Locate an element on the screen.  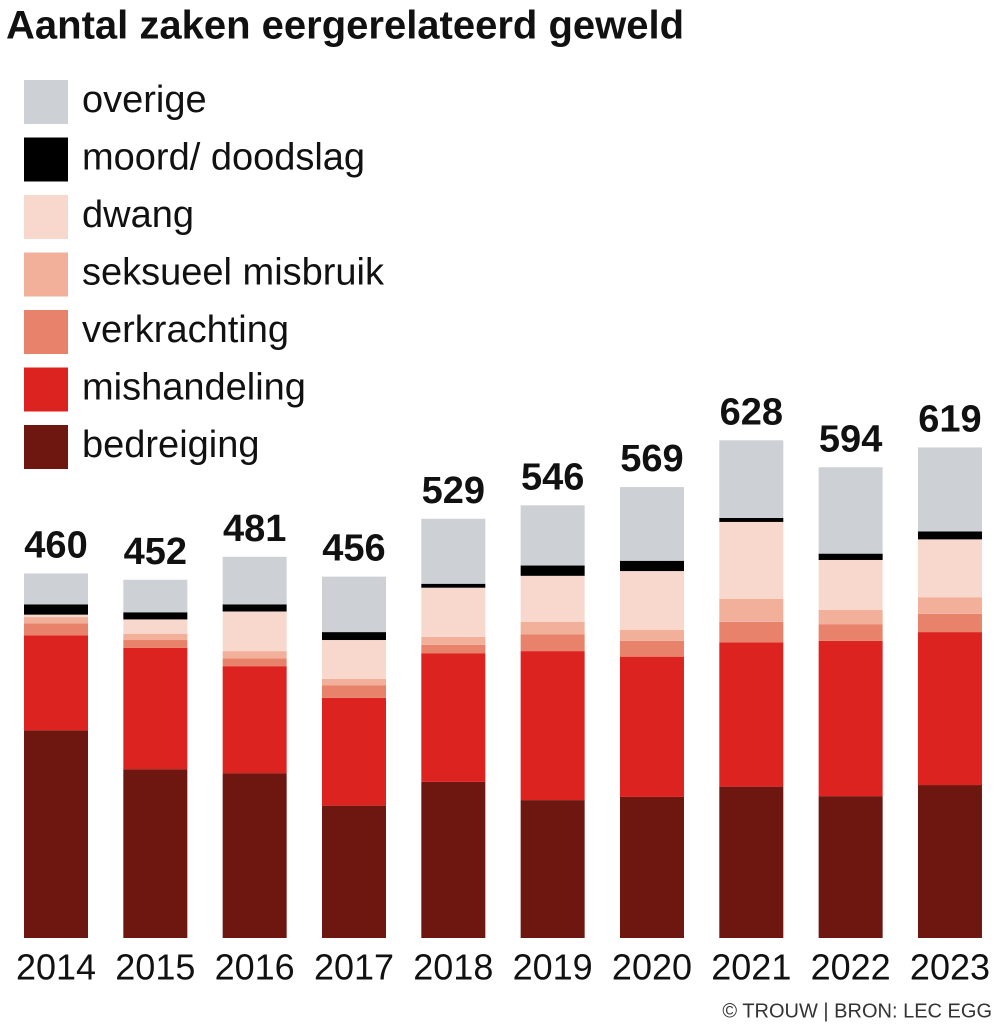
x-tick-label: 2017 is located at coordinates (354, 967).